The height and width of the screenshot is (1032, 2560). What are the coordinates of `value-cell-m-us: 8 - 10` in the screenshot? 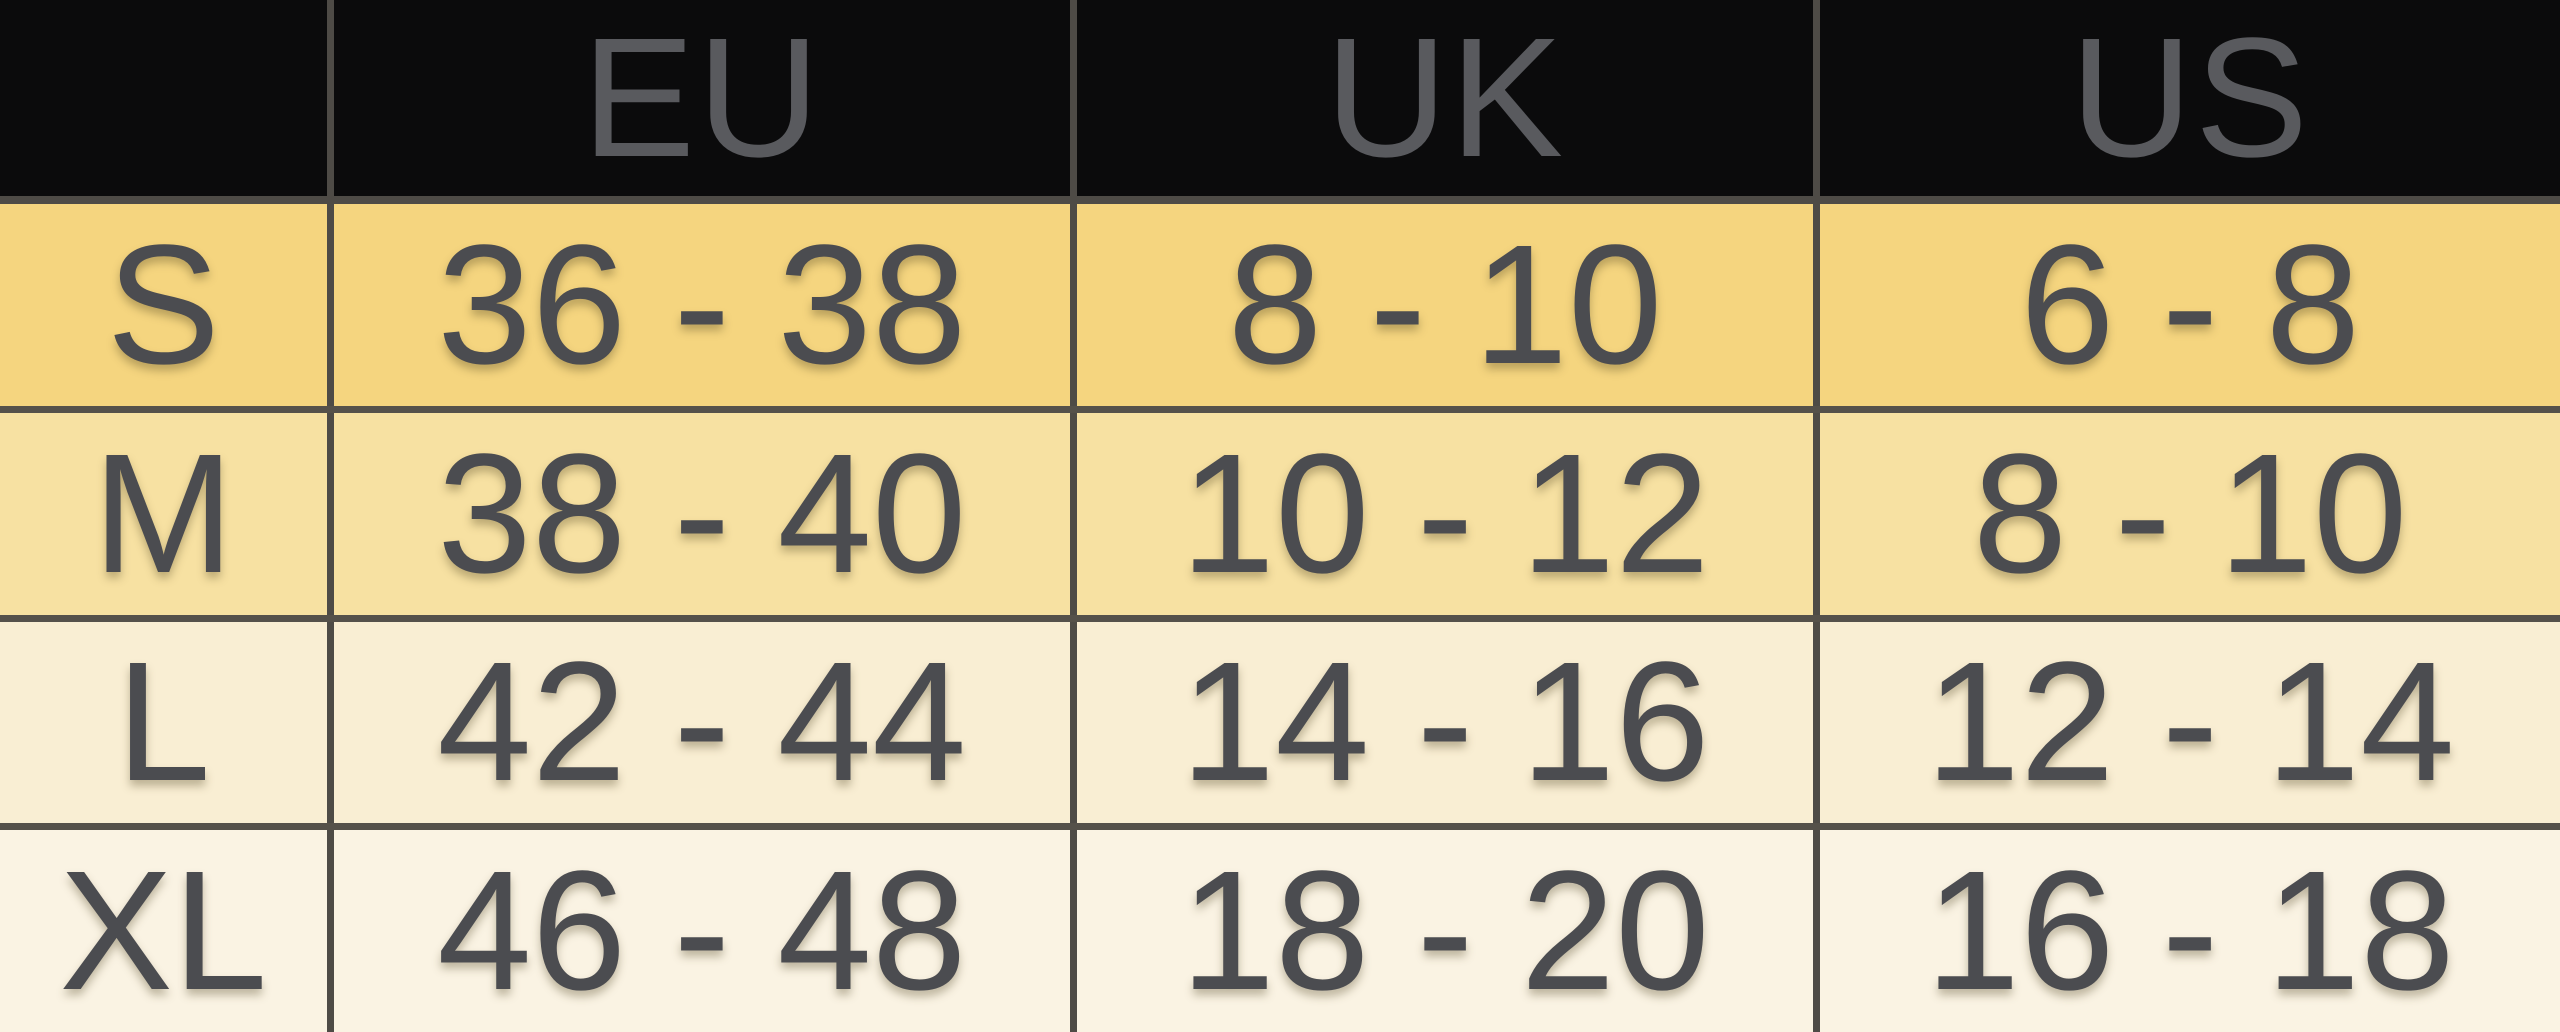 It's located at (2186, 515).